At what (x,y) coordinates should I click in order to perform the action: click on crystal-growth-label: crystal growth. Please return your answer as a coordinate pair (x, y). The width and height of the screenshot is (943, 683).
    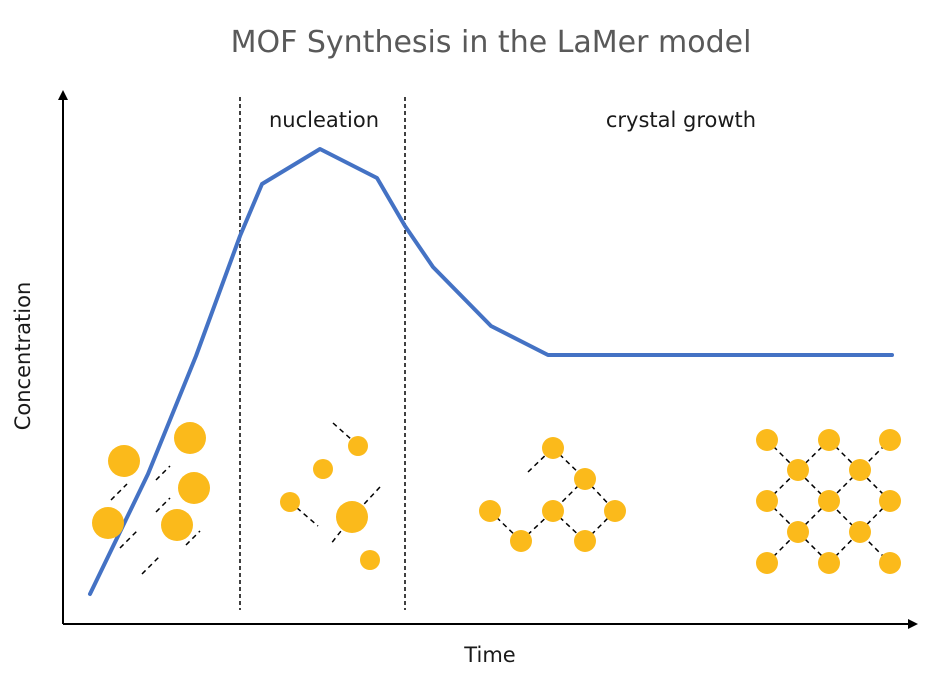
    Looking at the image, I should click on (681, 120).